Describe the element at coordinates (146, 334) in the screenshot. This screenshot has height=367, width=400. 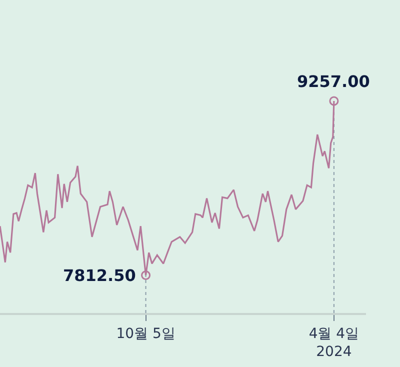
I see `x-tick-label: 10월 5일` at that location.